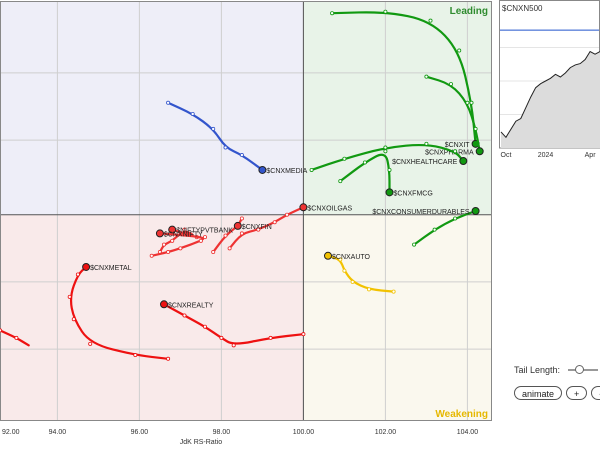 The height and width of the screenshot is (450, 600). I want to click on mini-title: $CNXN500, so click(522, 8).